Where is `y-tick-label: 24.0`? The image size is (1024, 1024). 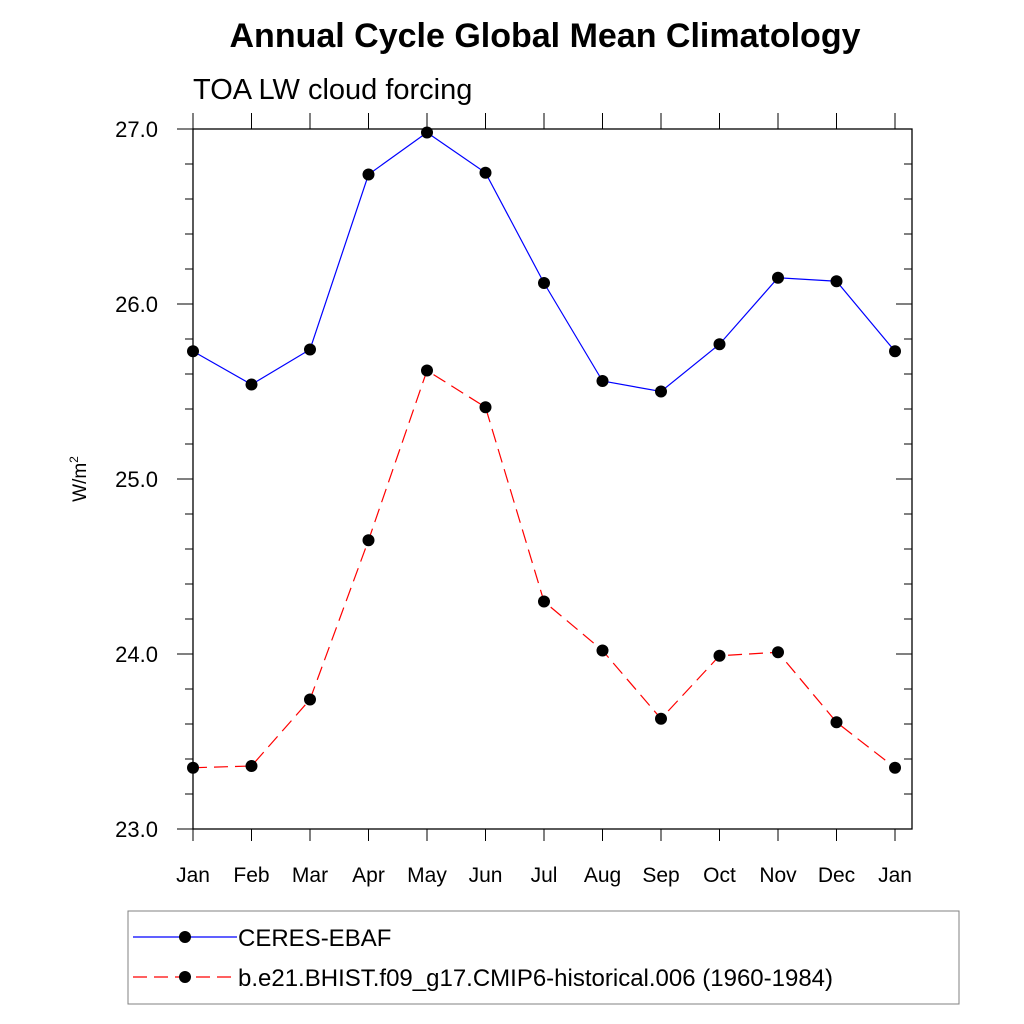 y-tick-label: 24.0 is located at coordinates (136, 654).